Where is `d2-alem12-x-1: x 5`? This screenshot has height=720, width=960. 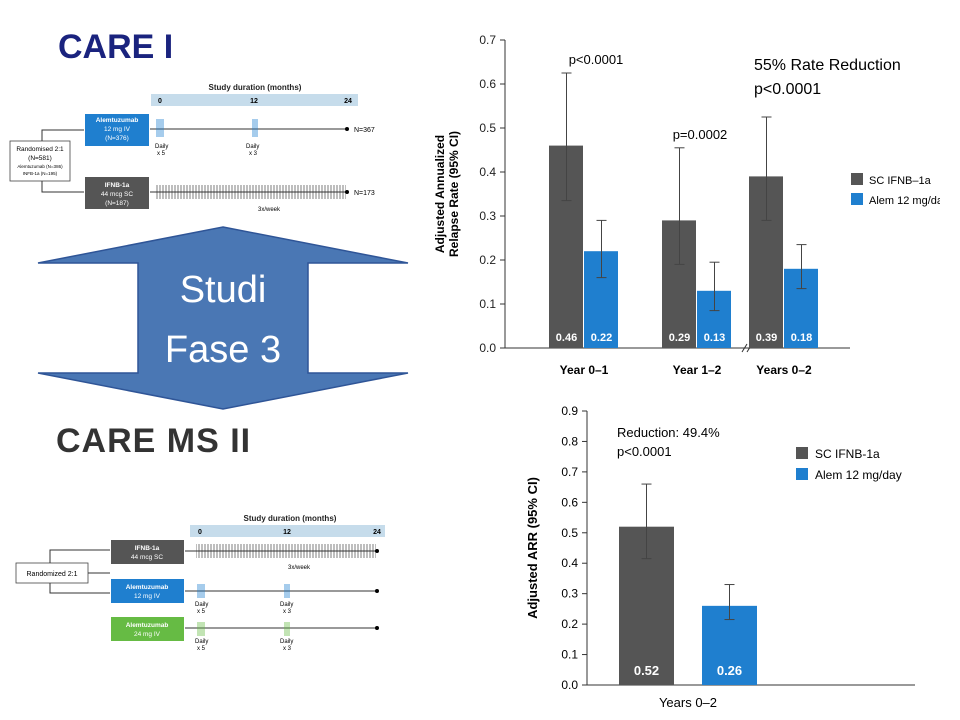 d2-alem12-x-1: x 5 is located at coordinates (201, 612).